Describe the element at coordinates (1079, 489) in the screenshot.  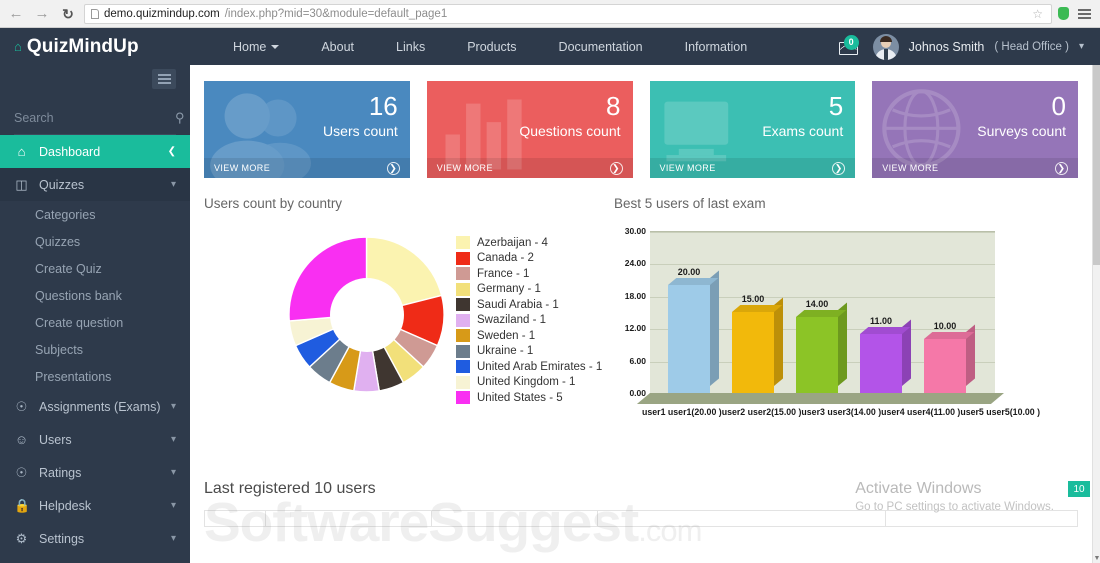
I see `notification-badge: 10` at that location.